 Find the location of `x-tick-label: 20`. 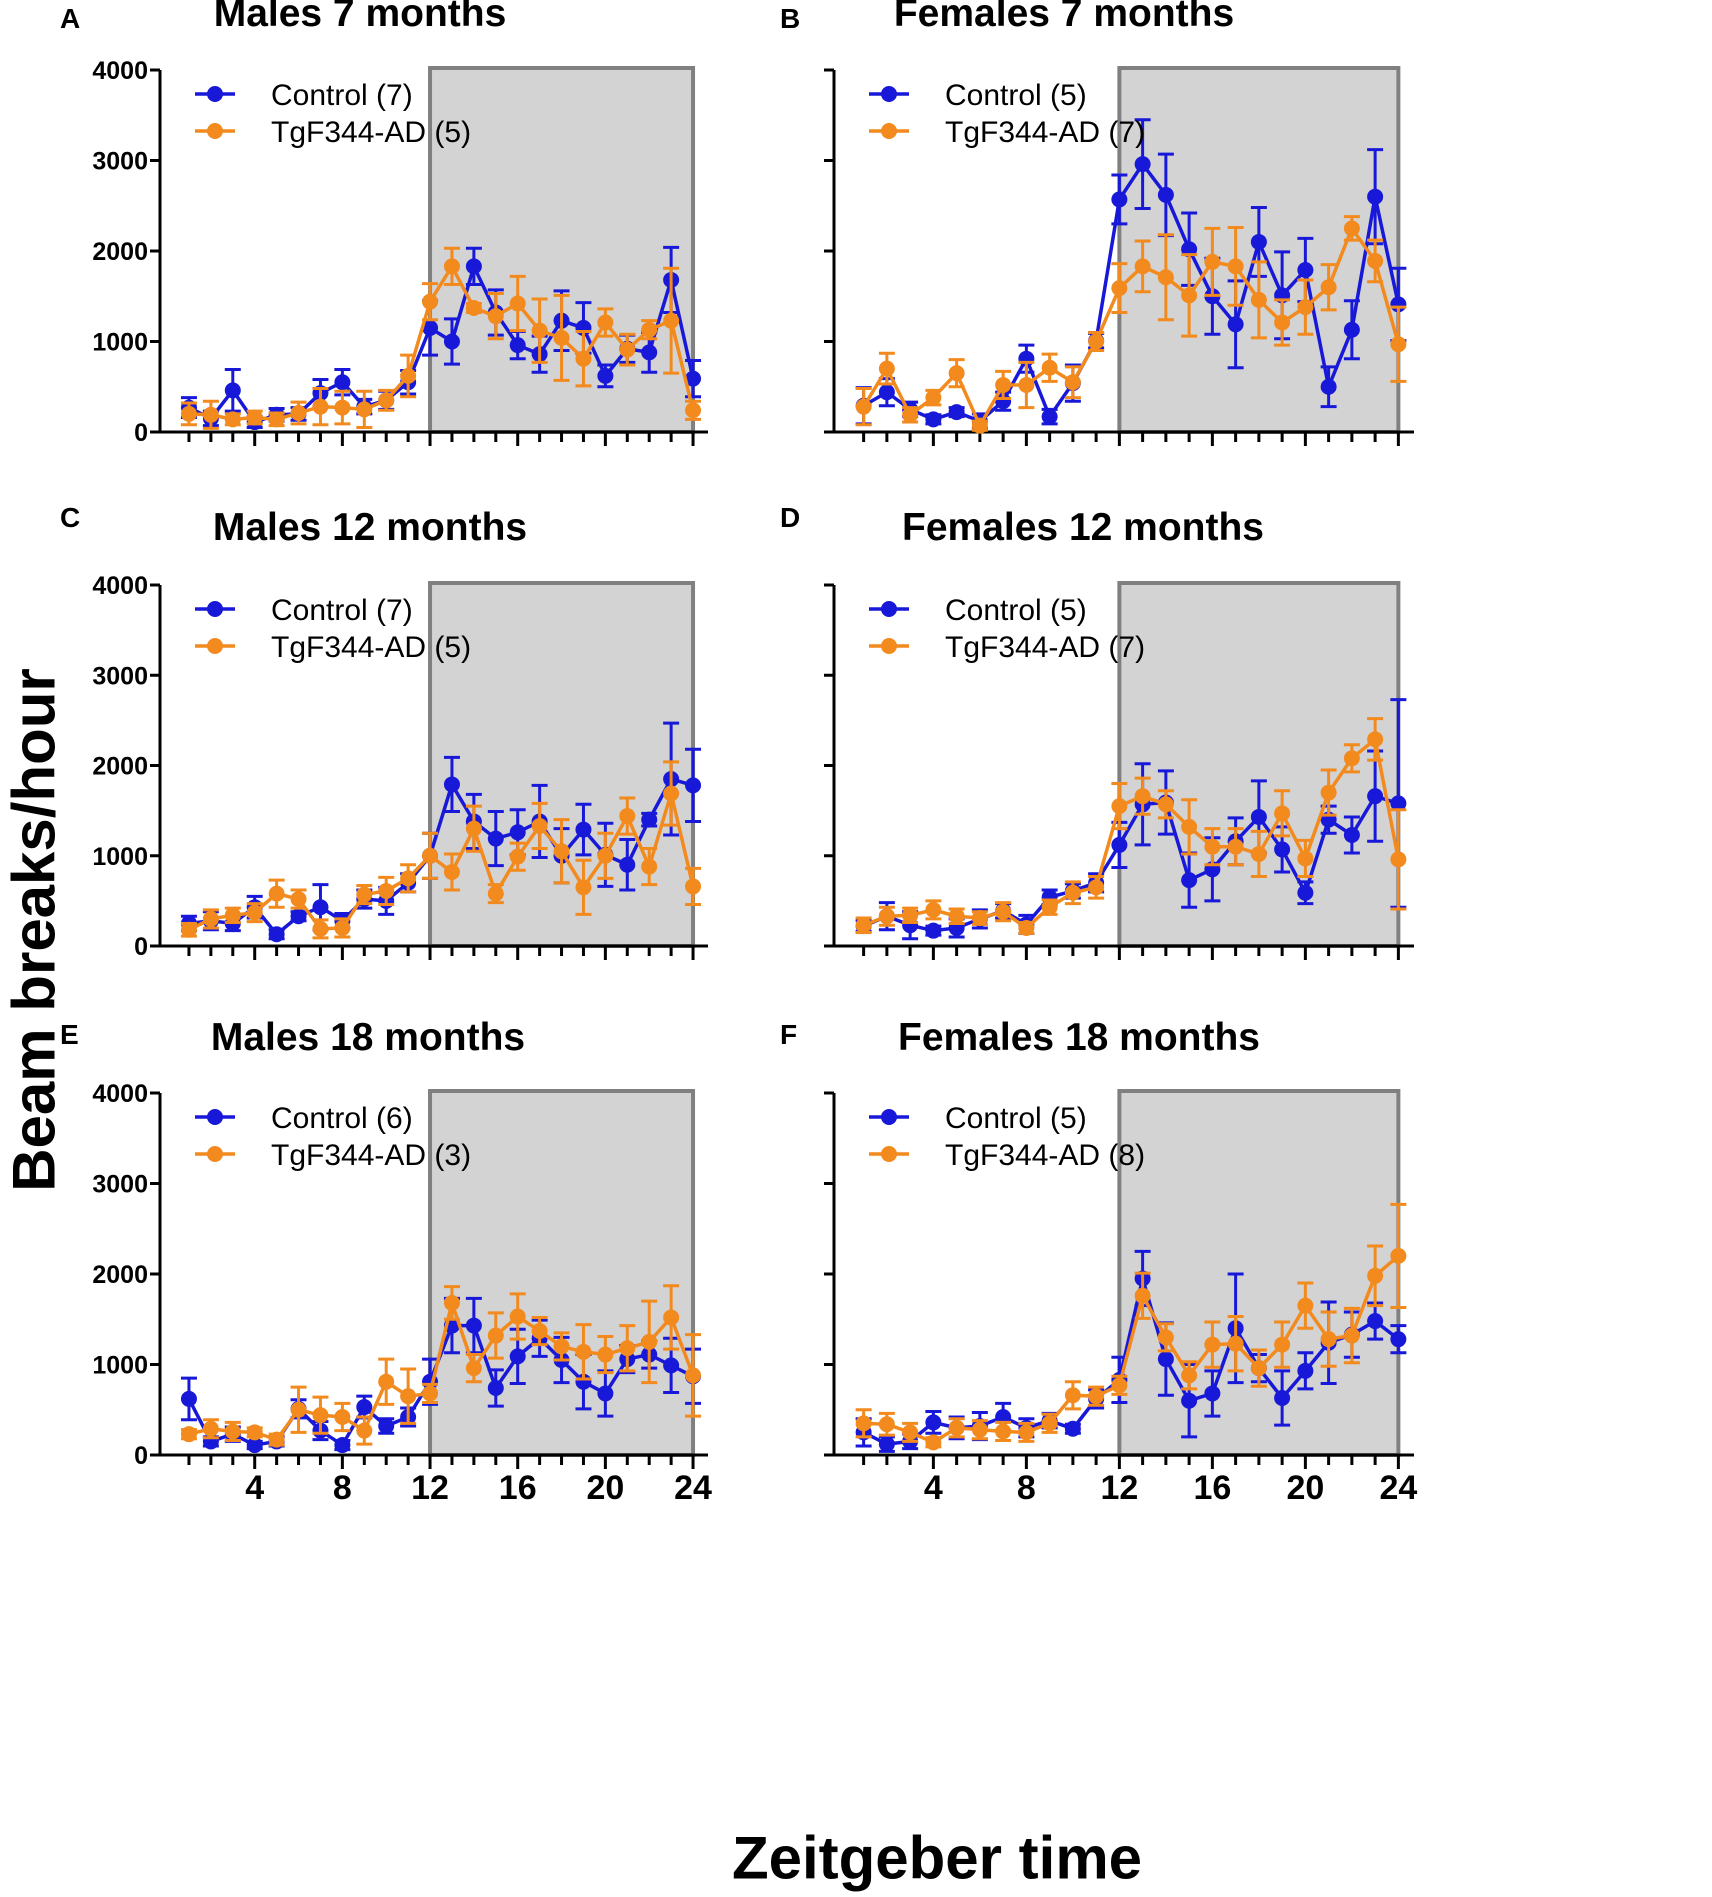

x-tick-label: 20 is located at coordinates (1305, 1488).